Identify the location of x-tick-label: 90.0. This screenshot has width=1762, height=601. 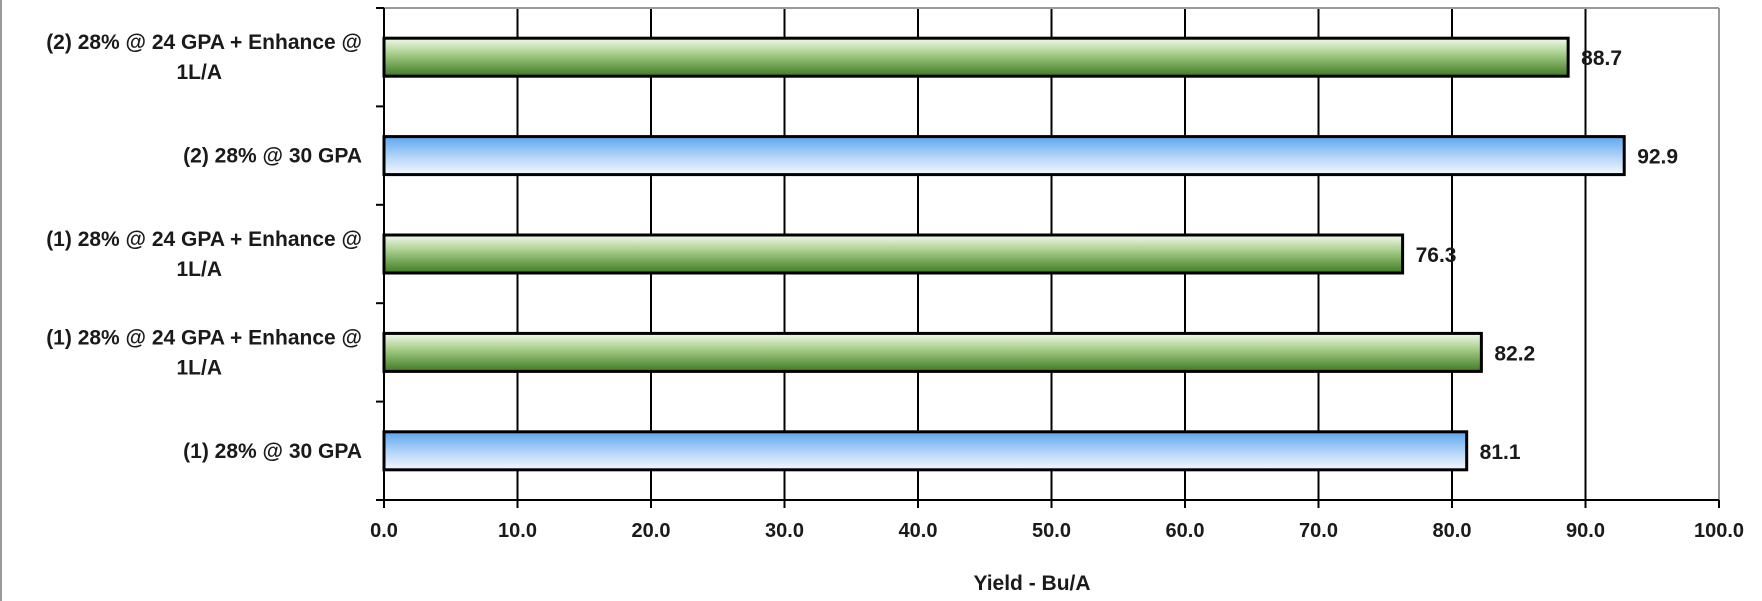
(1585, 531).